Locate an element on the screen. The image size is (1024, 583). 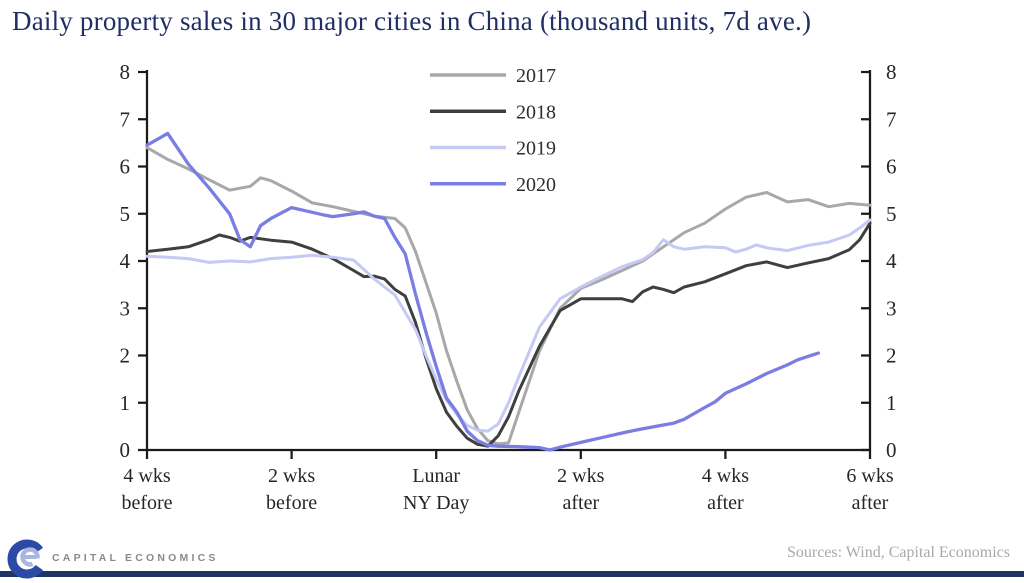
y-tick-label-right: 2 is located at coordinates (891, 356).